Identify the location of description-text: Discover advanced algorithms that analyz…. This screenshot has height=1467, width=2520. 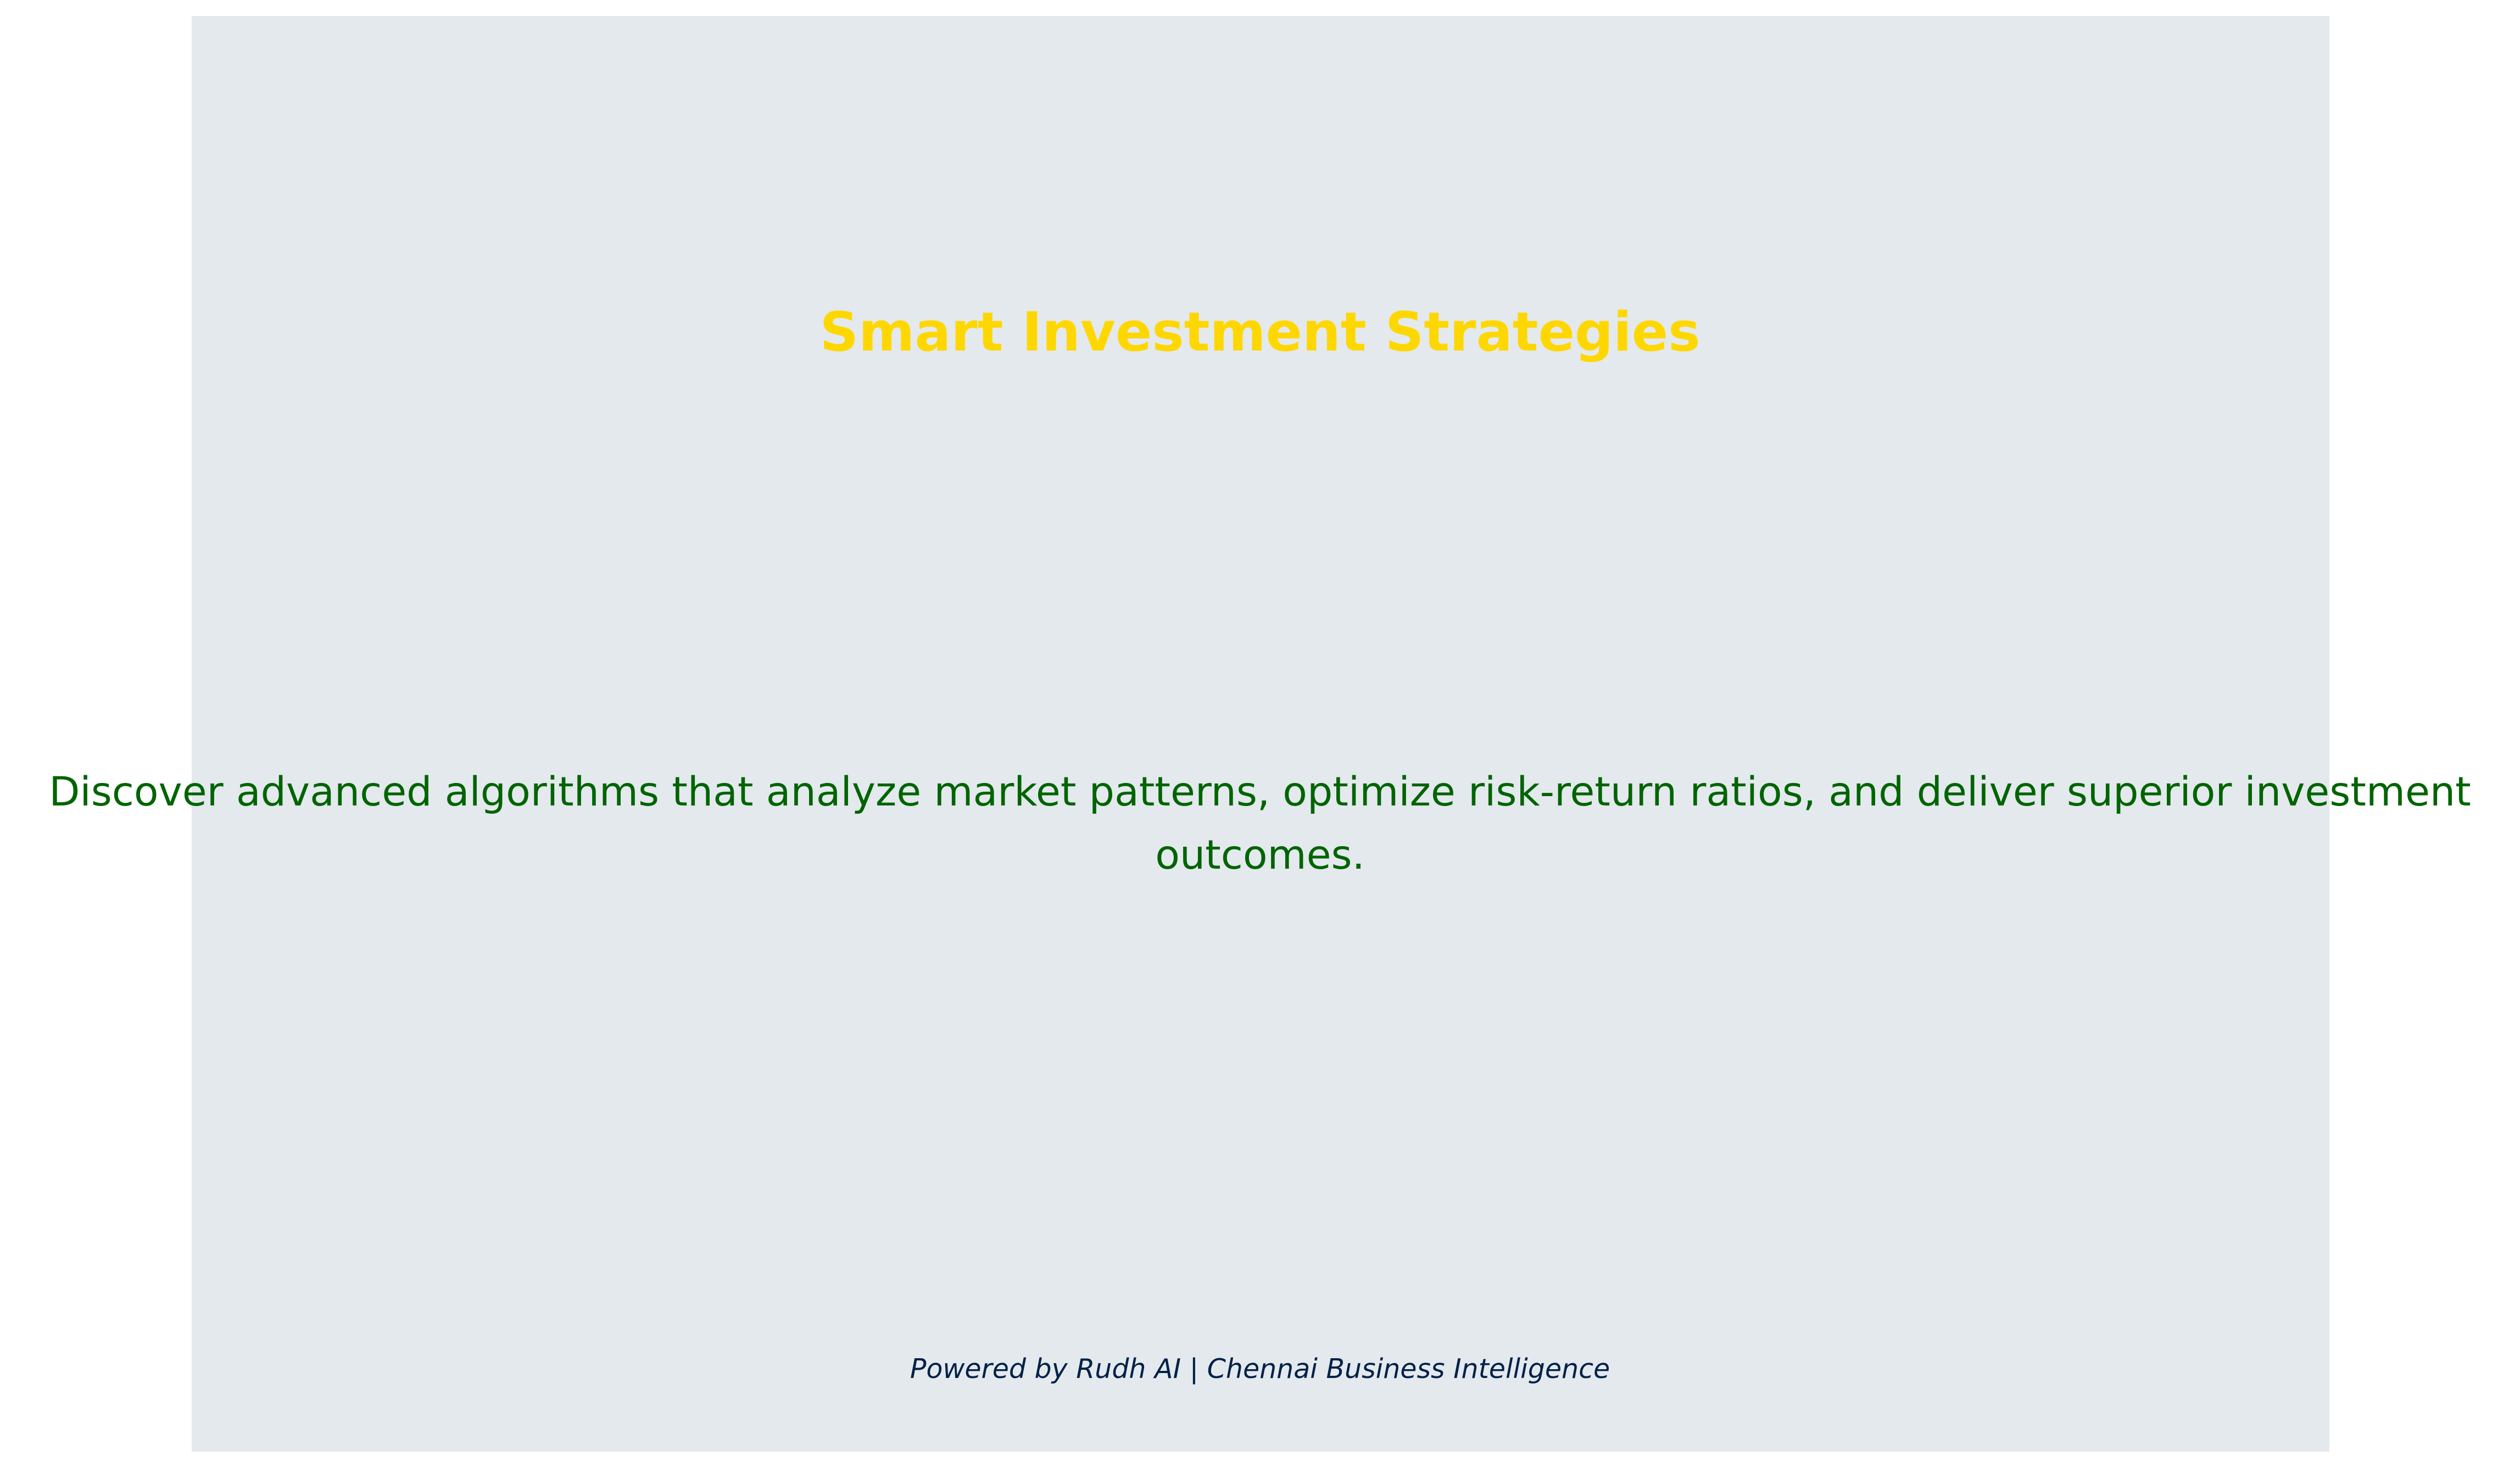
(1260, 823).